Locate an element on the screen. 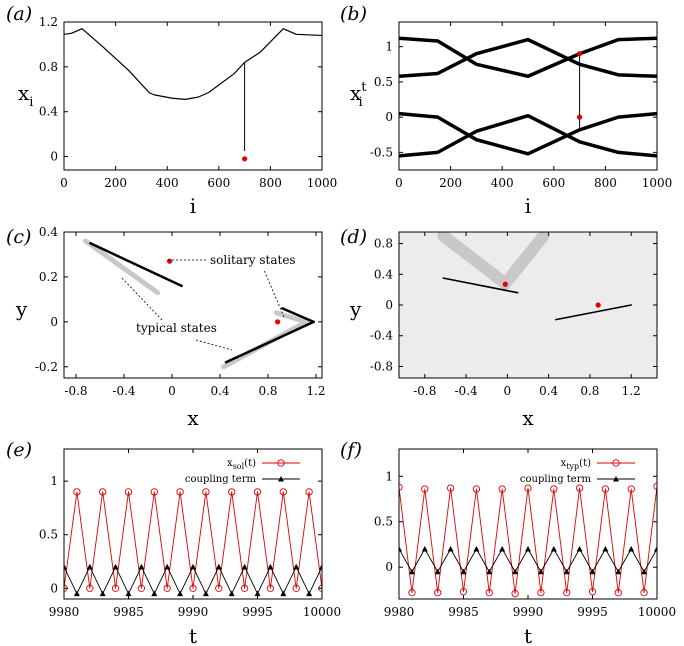 The width and height of the screenshot is (684, 646). legend-label-coupling: coupling term is located at coordinates (221, 479).